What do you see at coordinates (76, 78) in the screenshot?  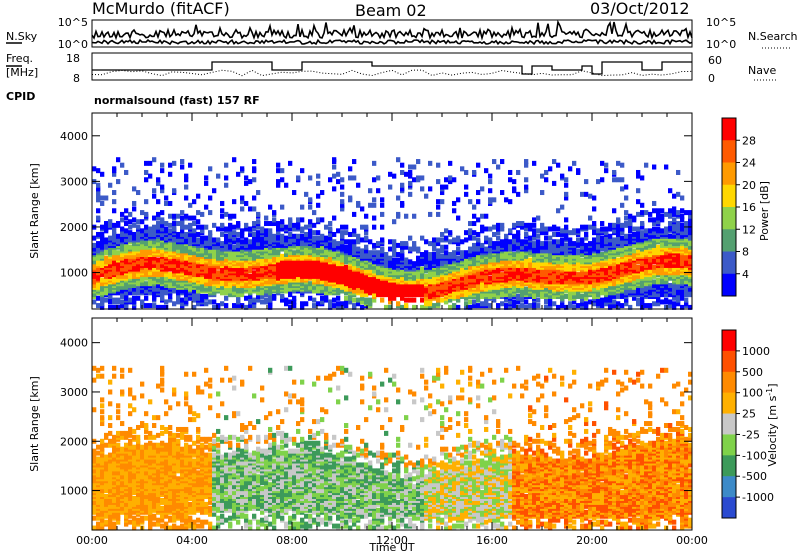 I see `freq-left-tick-bottom: 8` at bounding box center [76, 78].